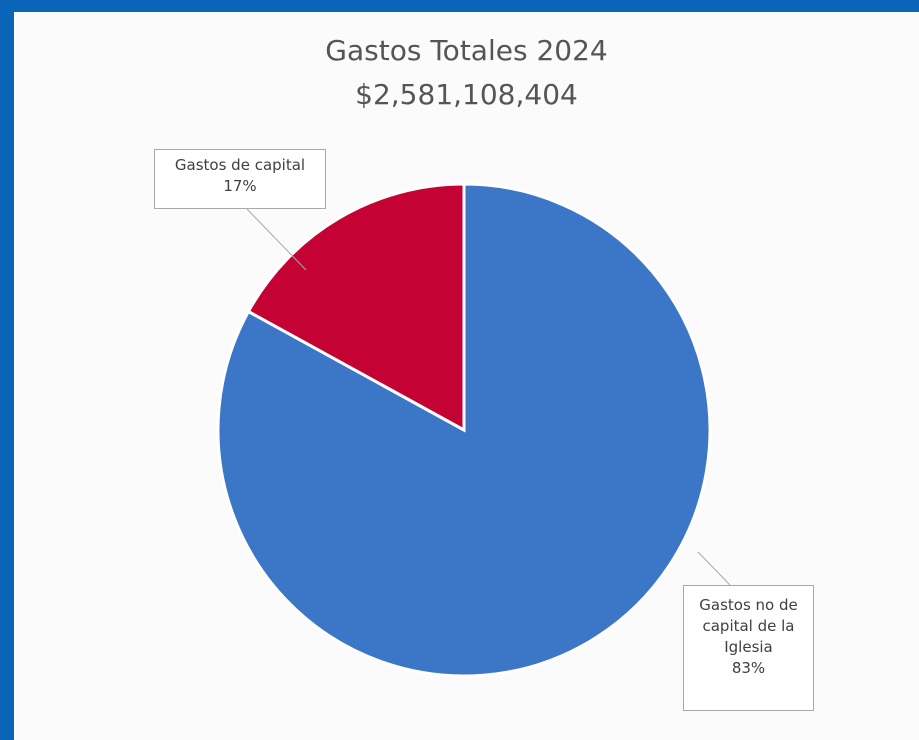  Describe the element at coordinates (748, 605) in the screenshot. I see `data-label-noncapital-line1: Gastos no de` at that location.